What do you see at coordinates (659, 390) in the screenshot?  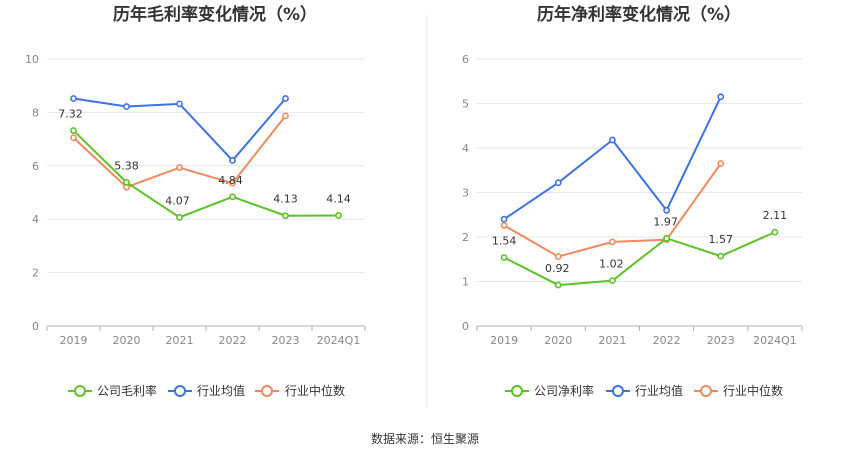 I see `legend-label: 行业均值` at bounding box center [659, 390].